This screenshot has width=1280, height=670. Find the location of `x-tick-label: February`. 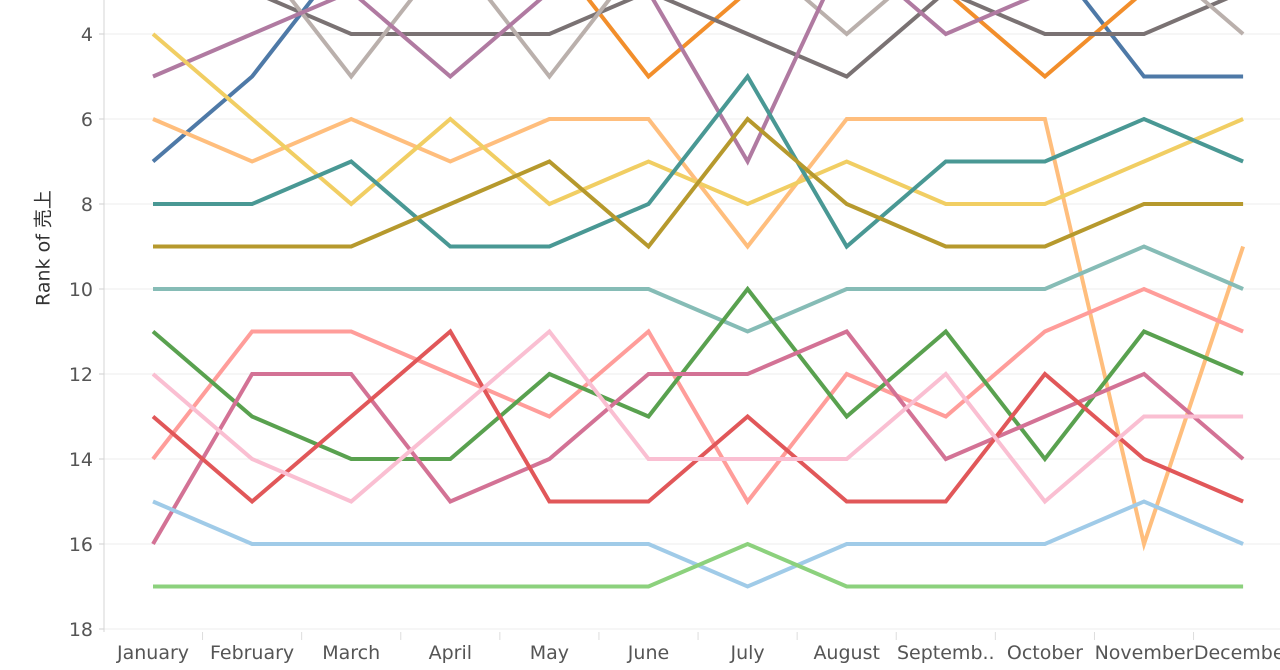

x-tick-label: February is located at coordinates (252, 653).